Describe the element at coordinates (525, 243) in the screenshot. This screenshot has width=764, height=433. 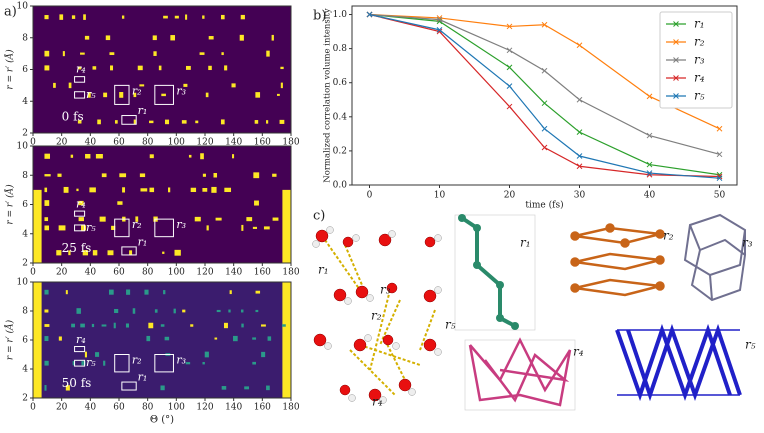
I see `structure-label: r₁` at that location.